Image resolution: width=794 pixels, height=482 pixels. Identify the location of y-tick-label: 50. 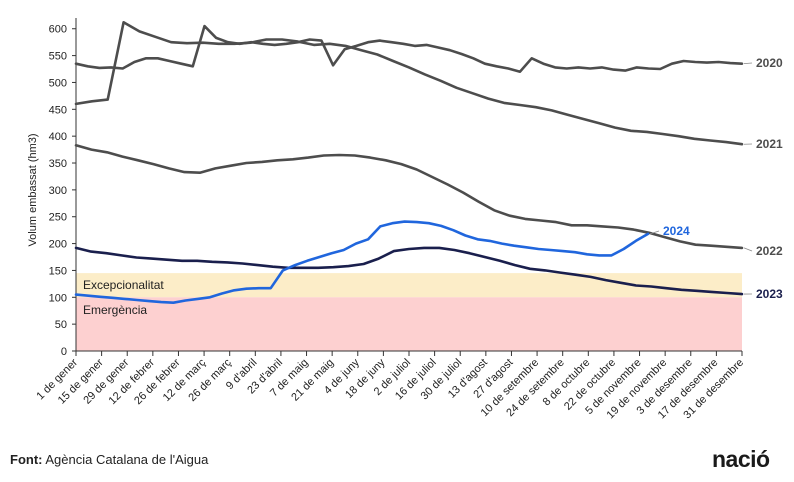
(61, 325).